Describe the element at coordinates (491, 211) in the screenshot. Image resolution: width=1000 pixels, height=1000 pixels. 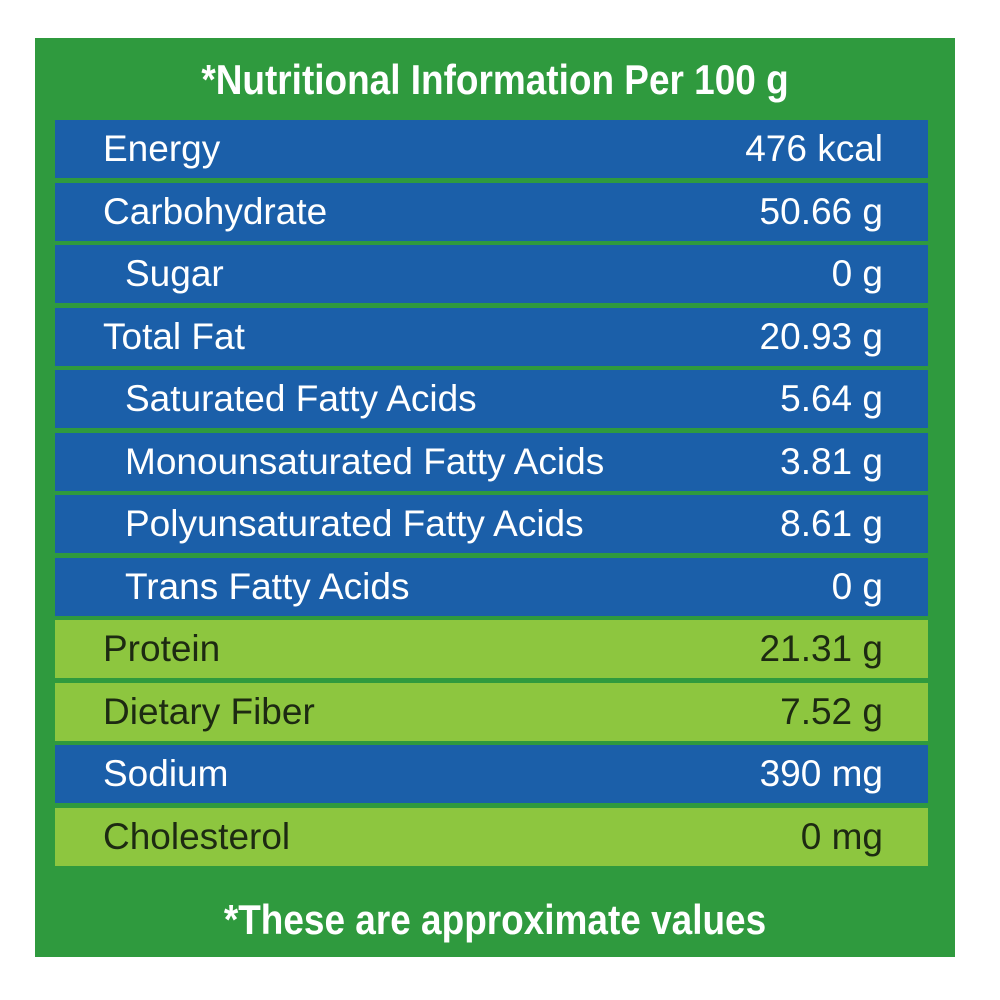
I see `row: Carbohydrate 50.66 g` at that location.